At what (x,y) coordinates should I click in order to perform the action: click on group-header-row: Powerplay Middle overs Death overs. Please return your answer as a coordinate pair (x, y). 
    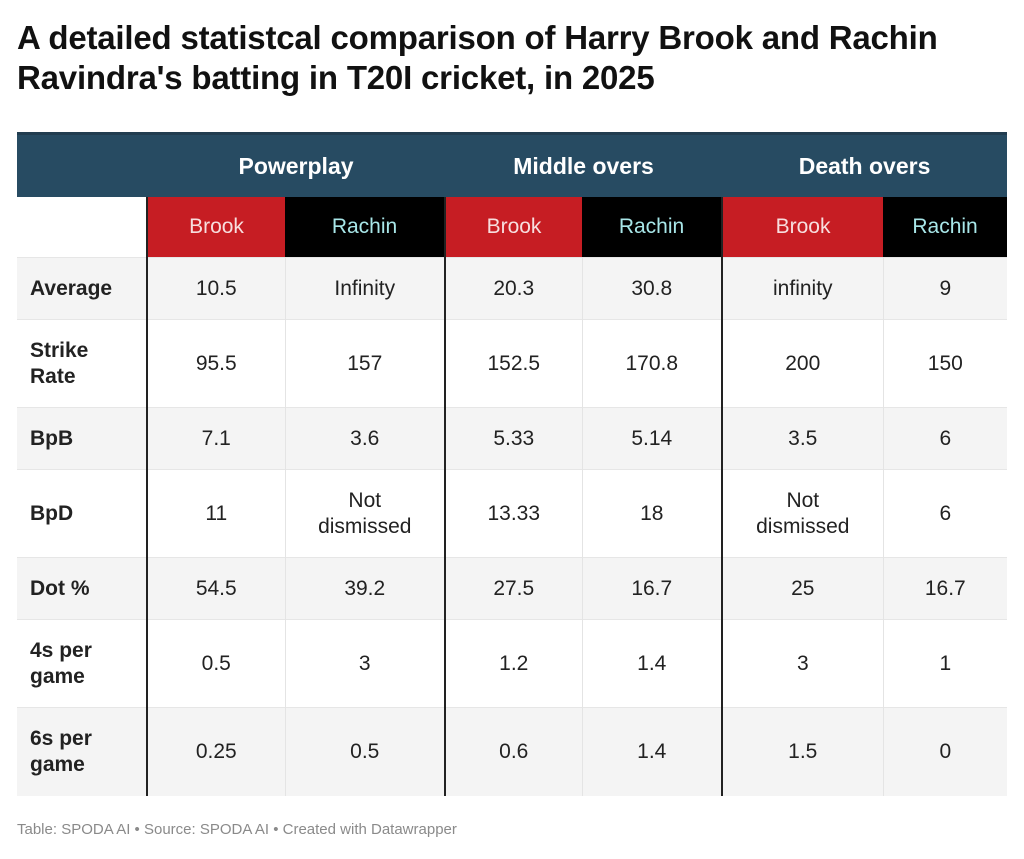
    Looking at the image, I should click on (512, 164).